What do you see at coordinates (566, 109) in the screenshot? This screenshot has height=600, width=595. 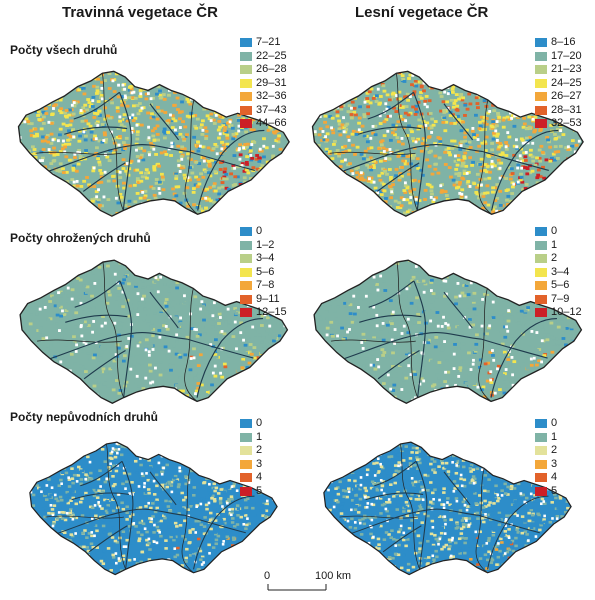 I see `legend-class-label: 28–31` at bounding box center [566, 109].